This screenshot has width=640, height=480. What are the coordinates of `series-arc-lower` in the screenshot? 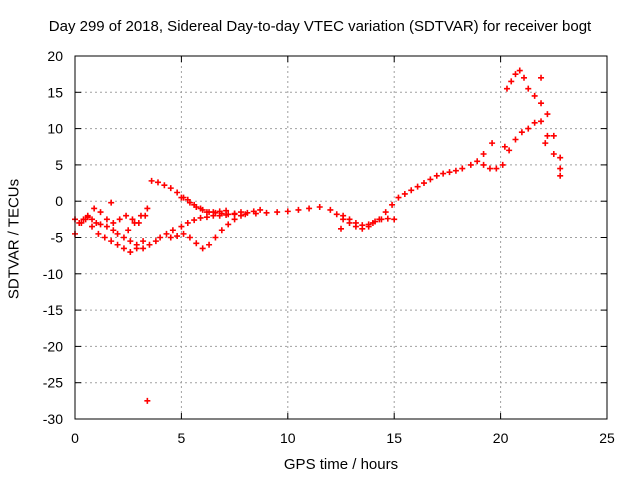 It's located at (215, 229).